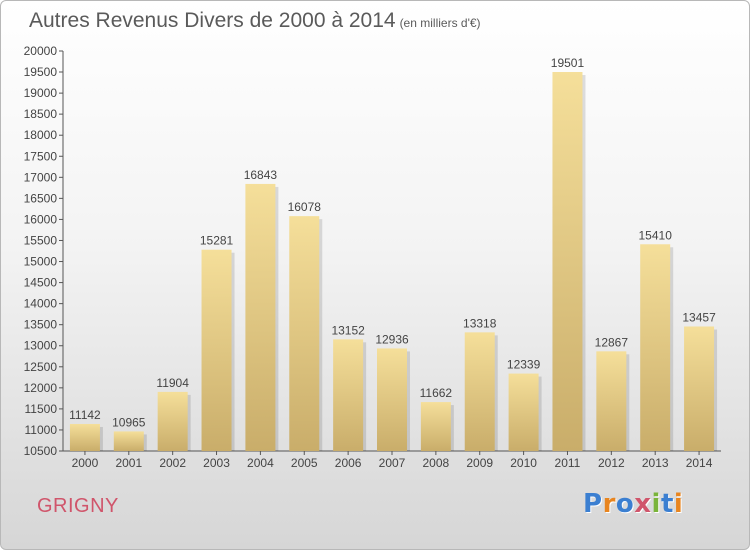 This screenshot has height=550, width=750. I want to click on x-tick-label: 2003, so click(216, 463).